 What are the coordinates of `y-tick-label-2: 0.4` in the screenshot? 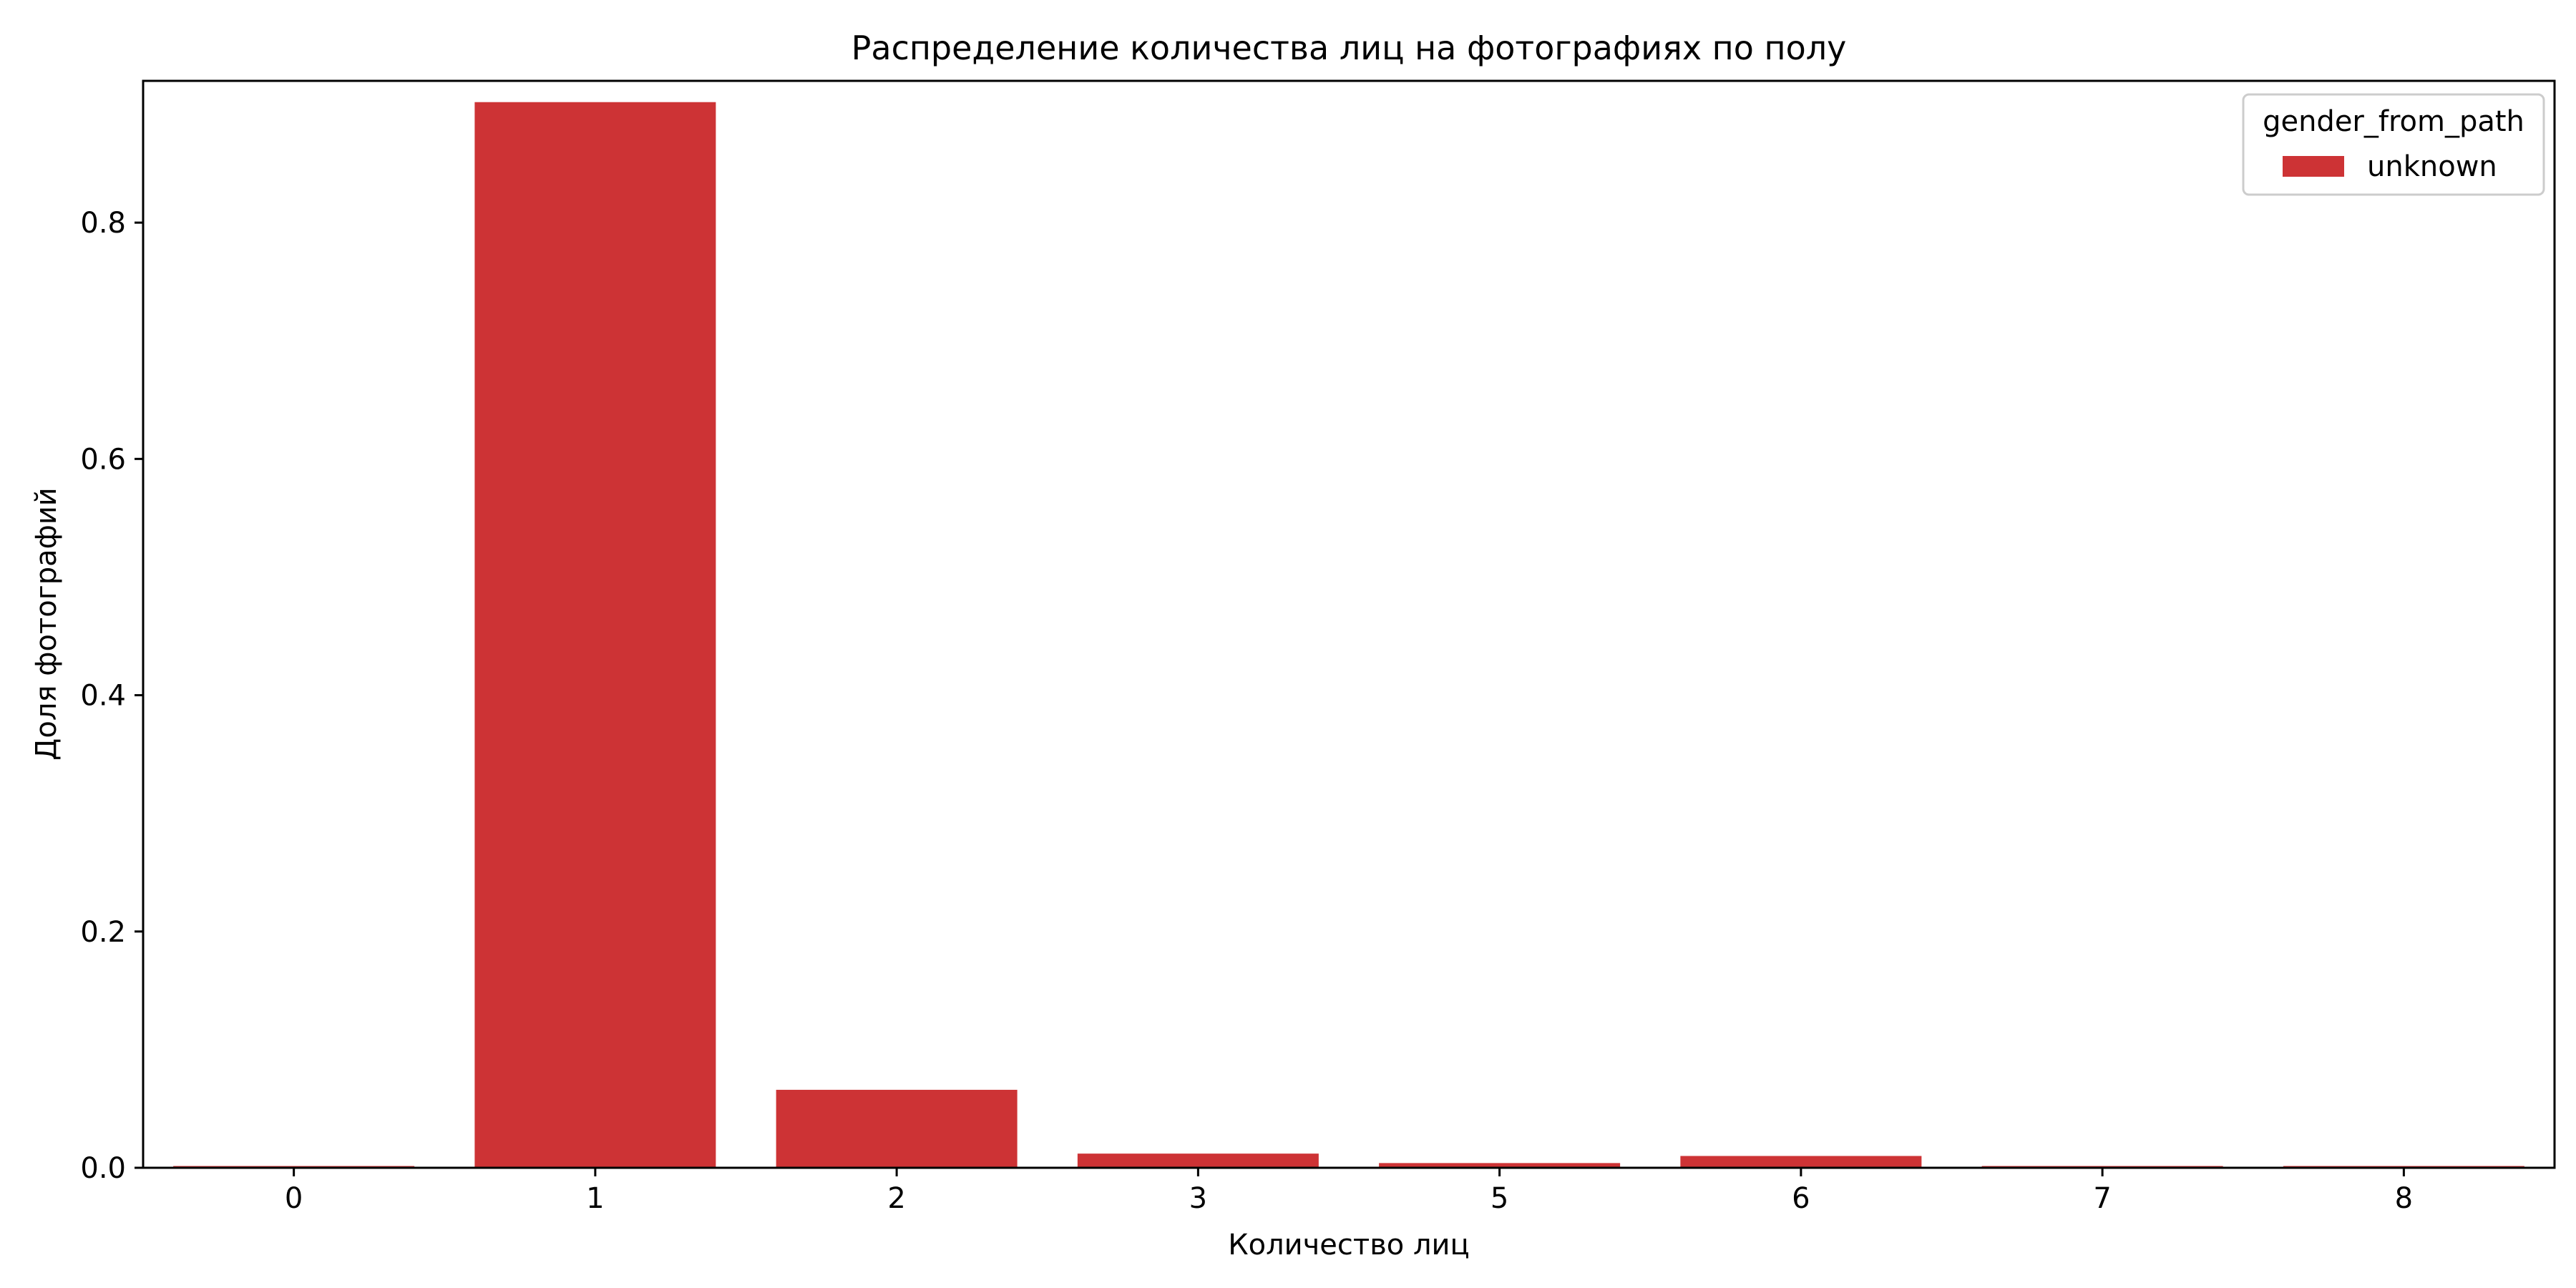 It's located at (103, 696).